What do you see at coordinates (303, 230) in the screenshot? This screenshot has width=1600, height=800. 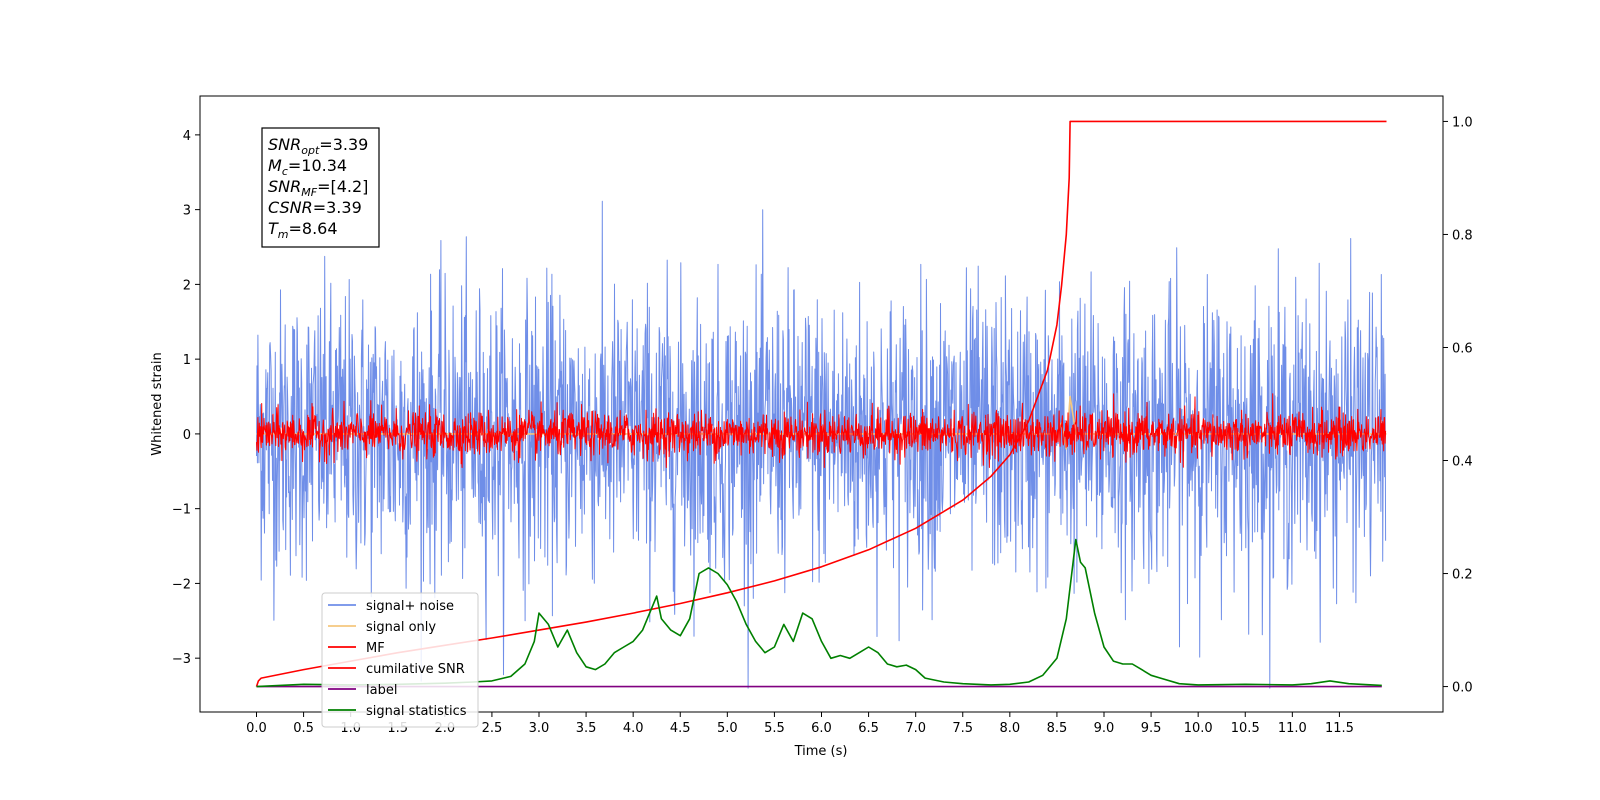 I see `annotation-line: Tm=8.64` at bounding box center [303, 230].